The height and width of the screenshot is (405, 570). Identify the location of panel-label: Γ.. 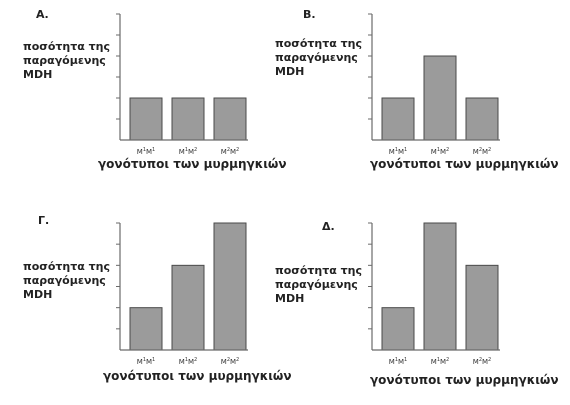
(43, 220).